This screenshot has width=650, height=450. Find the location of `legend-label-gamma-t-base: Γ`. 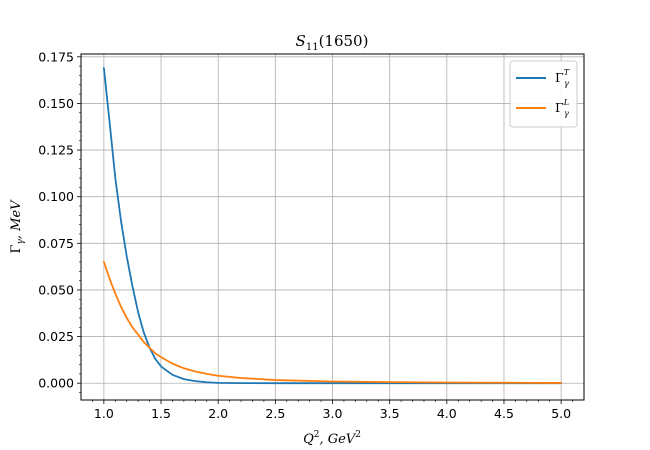

legend-label-gamma-t-base: Γ is located at coordinates (559, 77).